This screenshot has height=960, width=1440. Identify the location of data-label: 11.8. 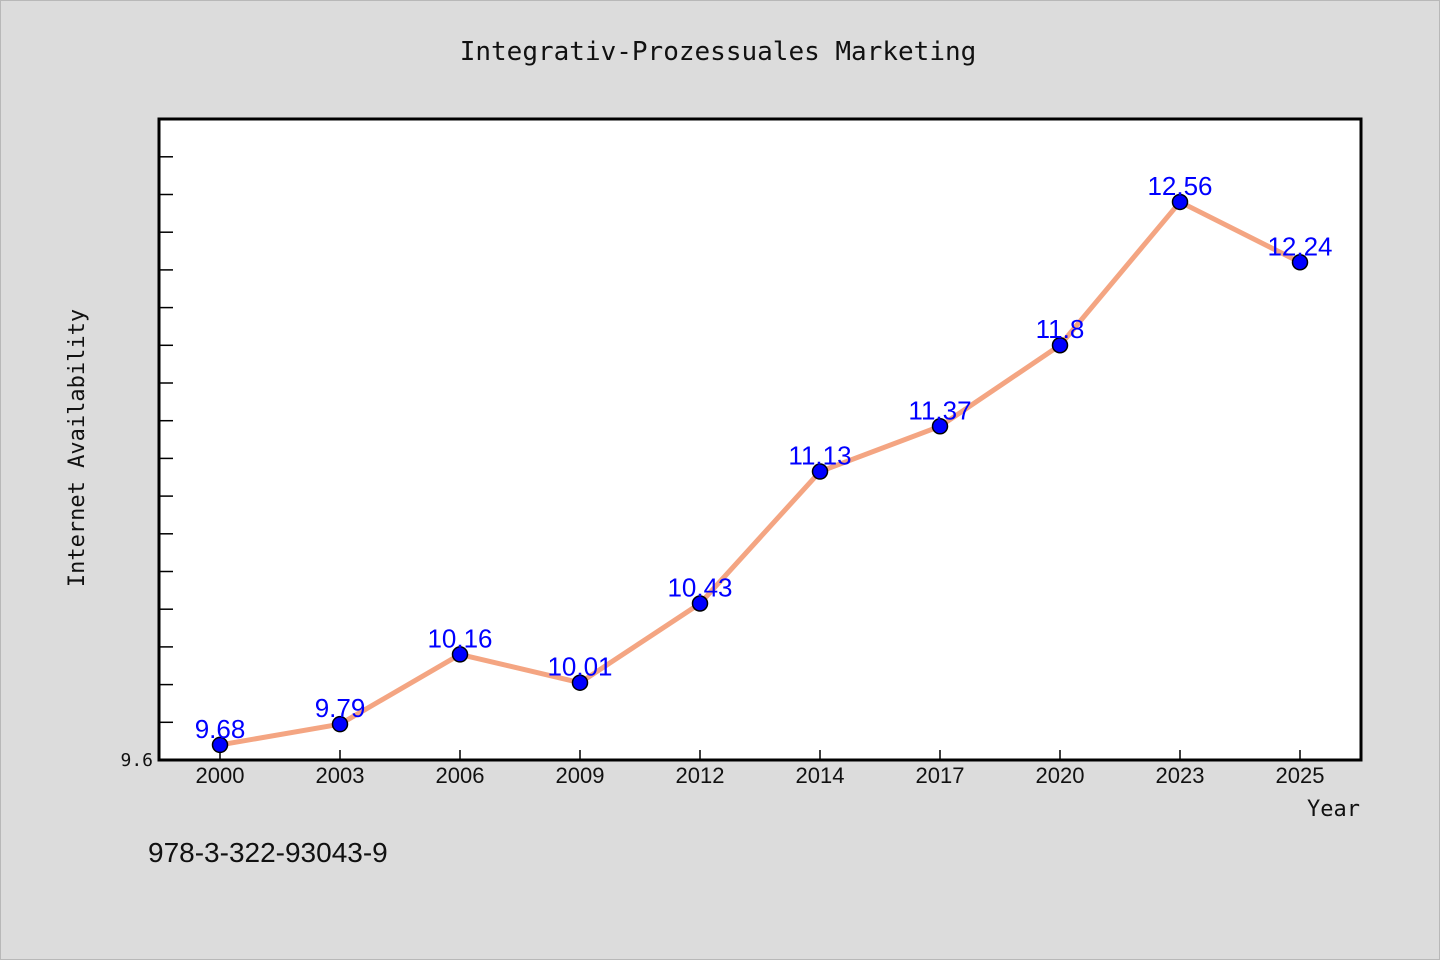
(1060, 329).